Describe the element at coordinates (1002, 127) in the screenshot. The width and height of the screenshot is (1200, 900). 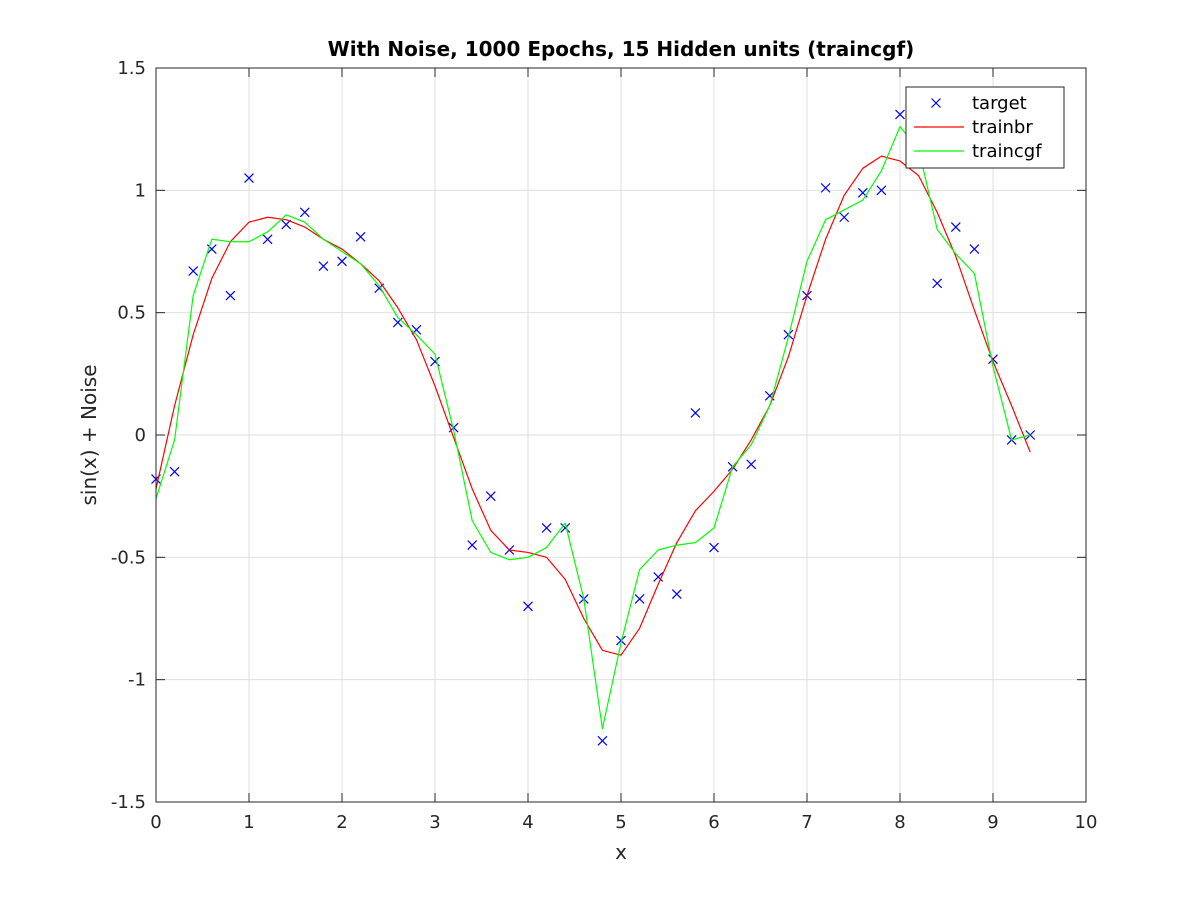
I see `legend-label-trainbr: trainbr` at that location.